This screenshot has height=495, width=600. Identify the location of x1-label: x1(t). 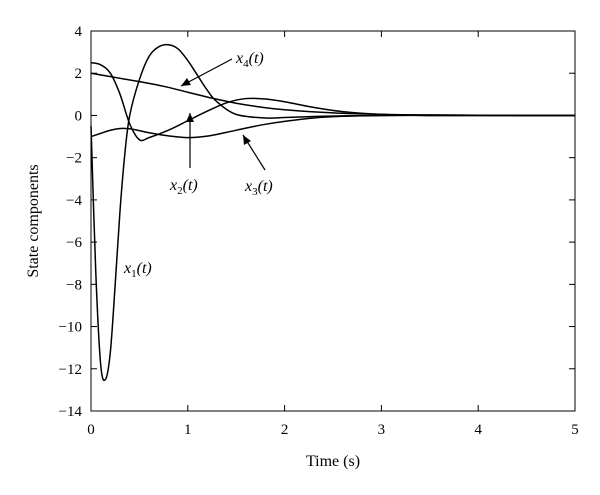
(137, 270).